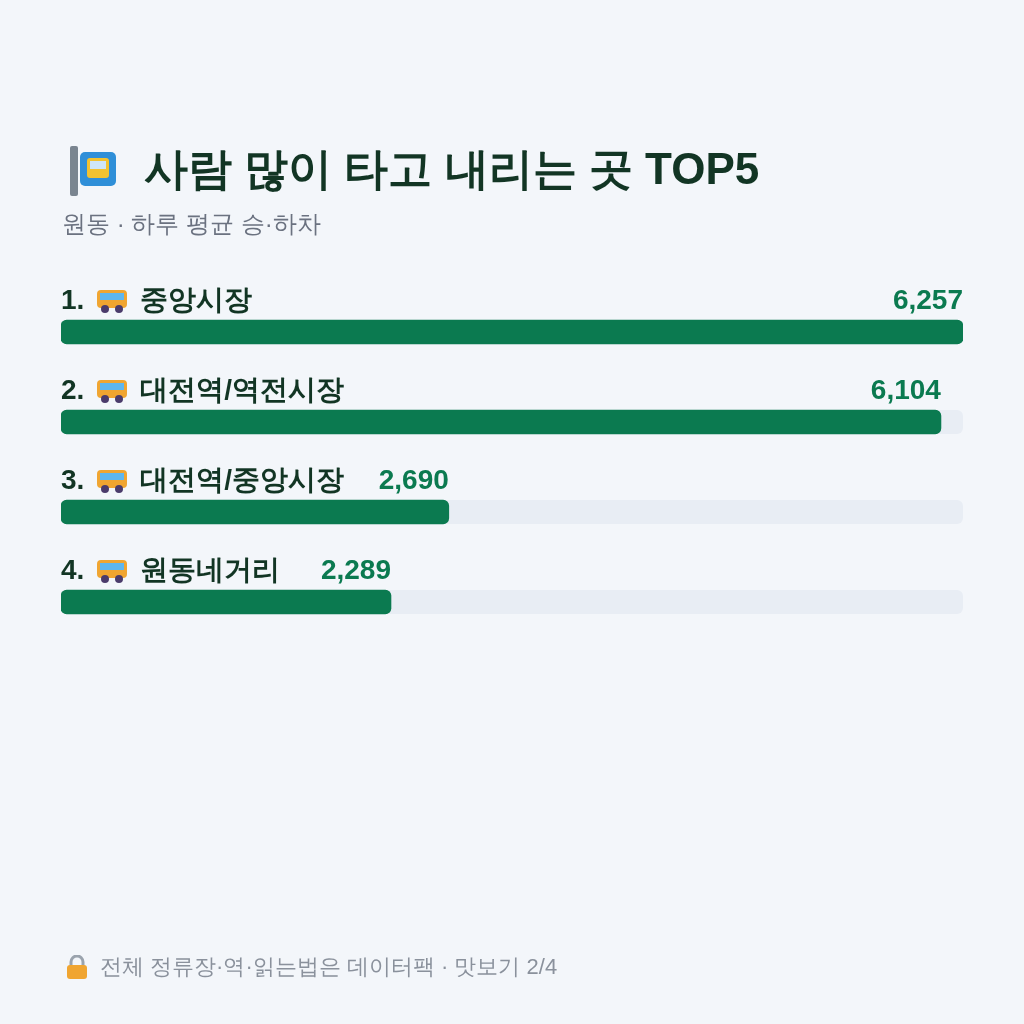 The height and width of the screenshot is (1024, 1024). Describe the element at coordinates (452, 169) in the screenshot. I see `chart-title: 사람 많이 타고 내리는 곳 TOP5` at that location.